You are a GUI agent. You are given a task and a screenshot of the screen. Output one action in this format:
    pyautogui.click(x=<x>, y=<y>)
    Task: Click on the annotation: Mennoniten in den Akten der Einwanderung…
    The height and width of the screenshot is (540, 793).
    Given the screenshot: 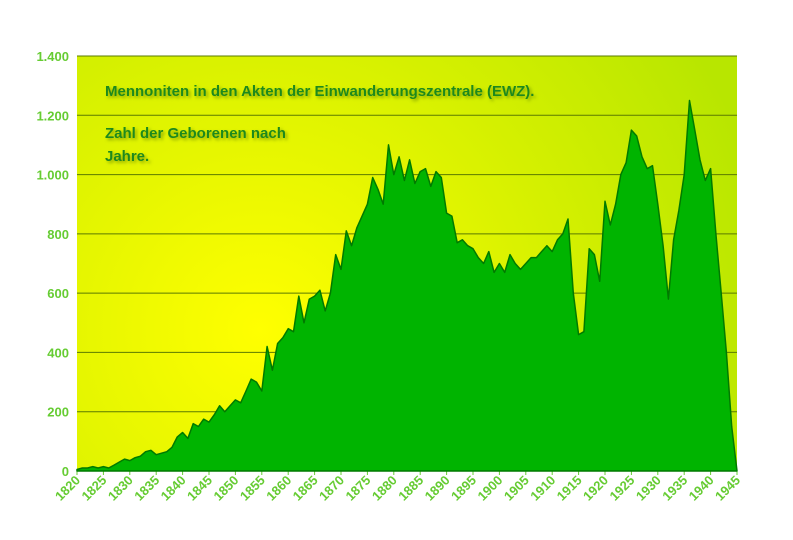 What is the action you would take?
    pyautogui.click(x=319, y=91)
    